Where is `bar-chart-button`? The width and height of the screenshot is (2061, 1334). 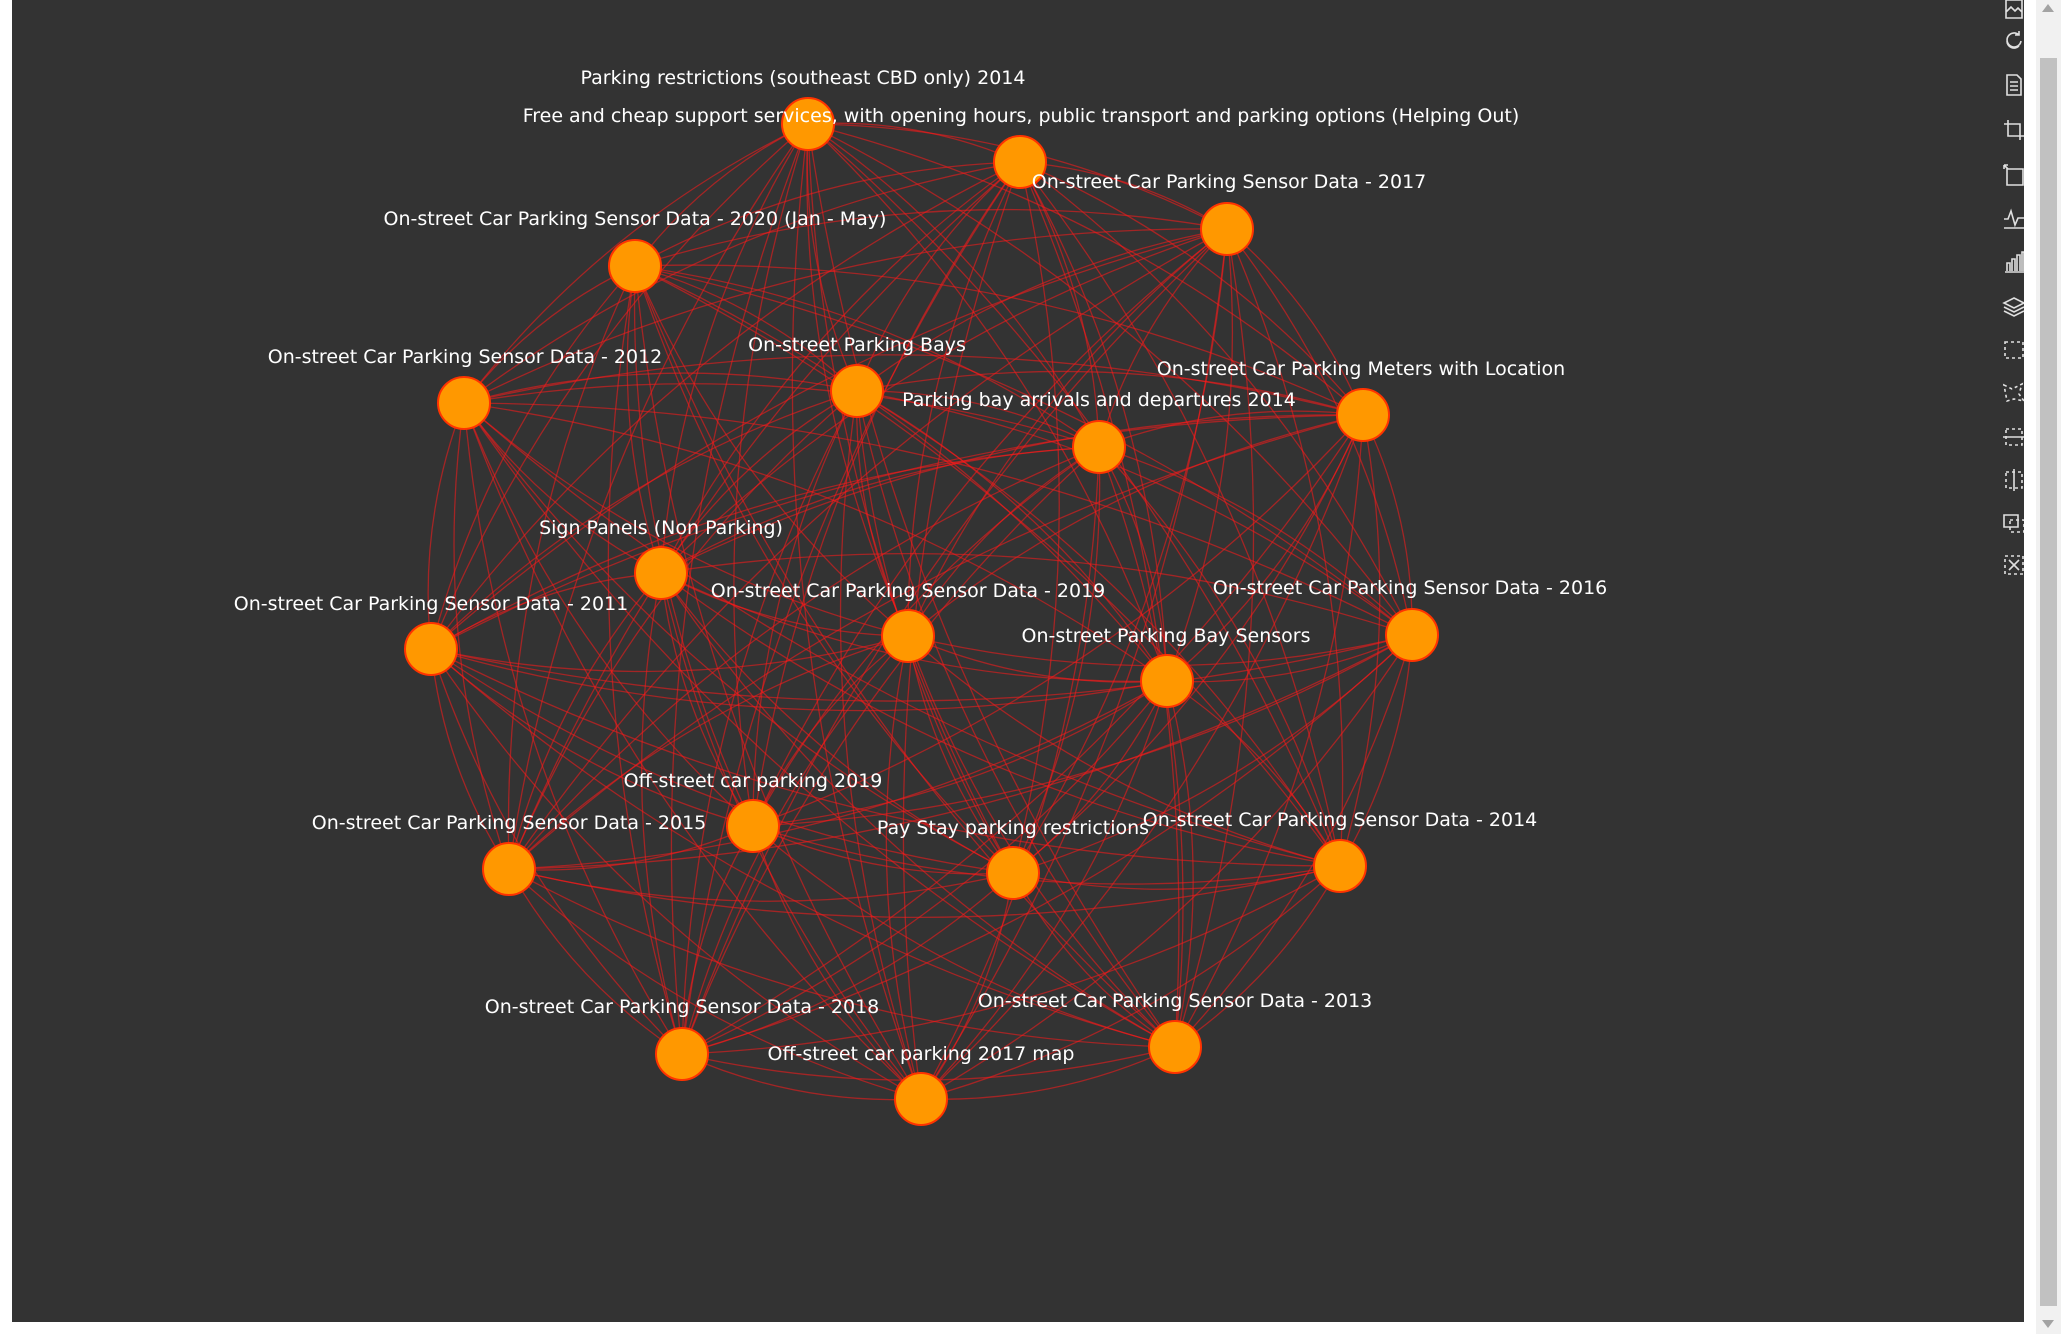 bar-chart-button is located at coordinates (2008, 262).